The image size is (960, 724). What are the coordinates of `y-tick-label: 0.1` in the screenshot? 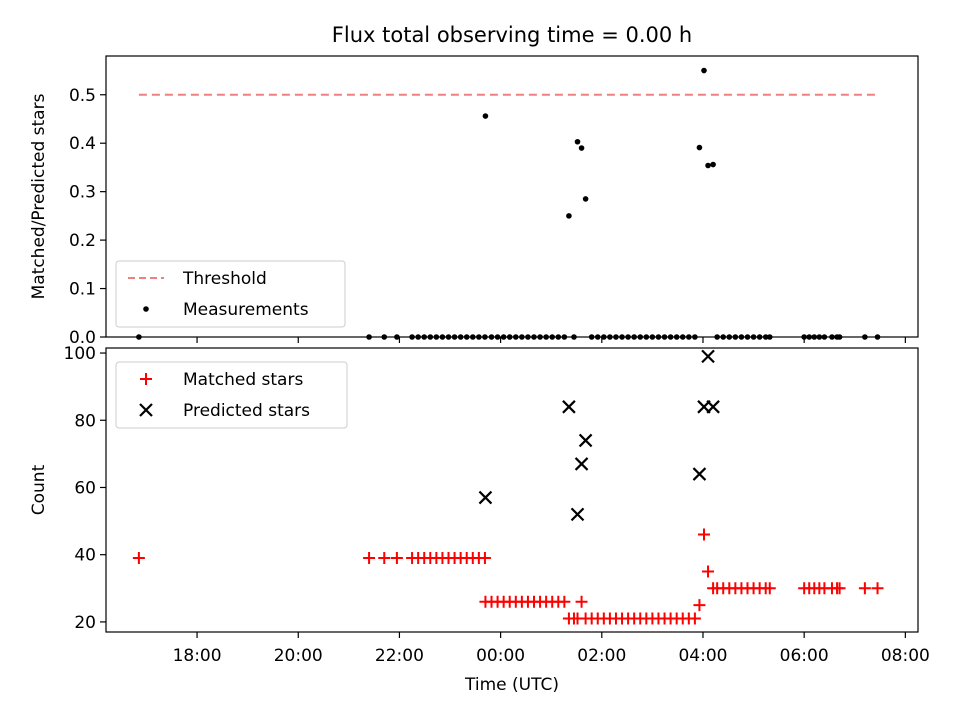 It's located at (82, 290).